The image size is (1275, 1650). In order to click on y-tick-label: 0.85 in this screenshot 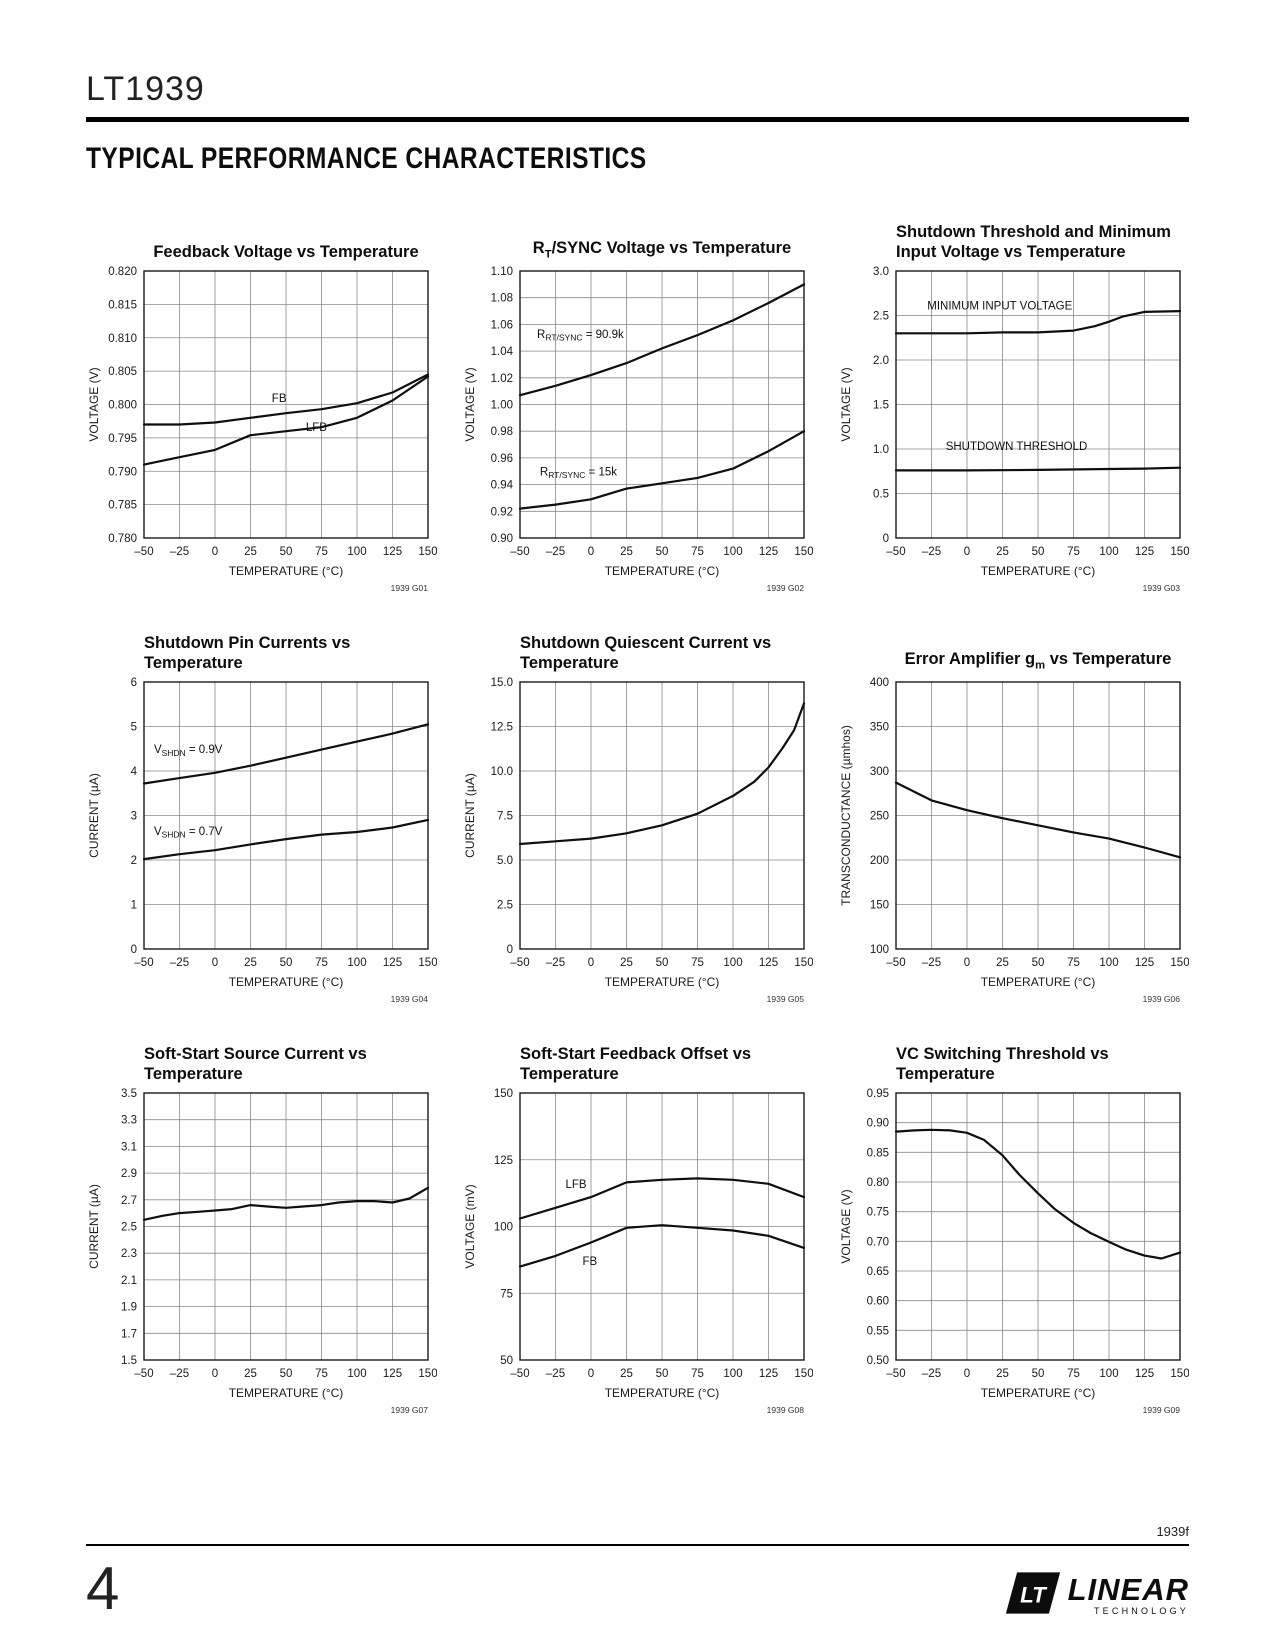, I will do `click(878, 1153)`.